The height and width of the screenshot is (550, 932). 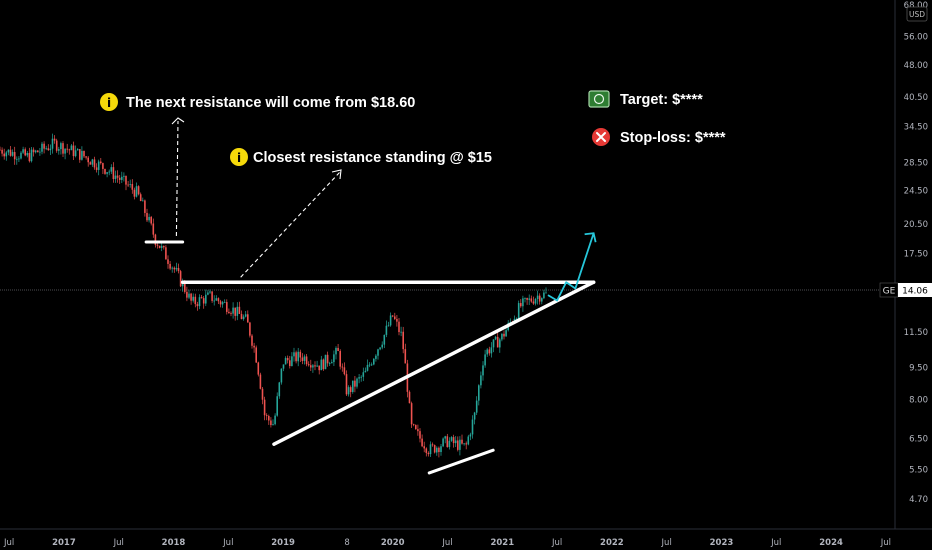 What do you see at coordinates (109, 103) in the screenshot?
I see `info-icon-glyph: i` at bounding box center [109, 103].